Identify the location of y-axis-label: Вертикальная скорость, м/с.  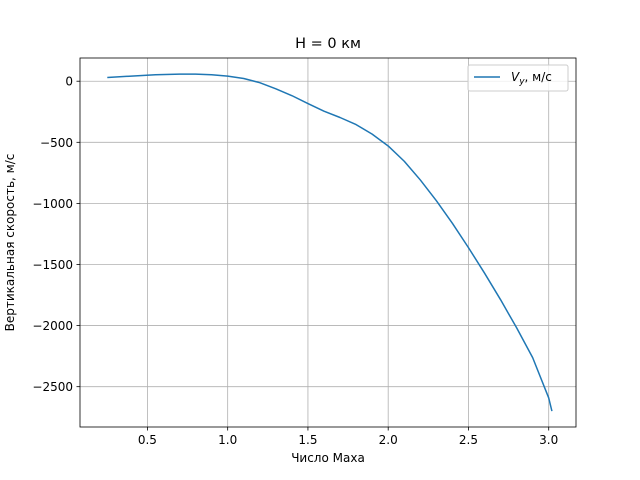
(10, 243).